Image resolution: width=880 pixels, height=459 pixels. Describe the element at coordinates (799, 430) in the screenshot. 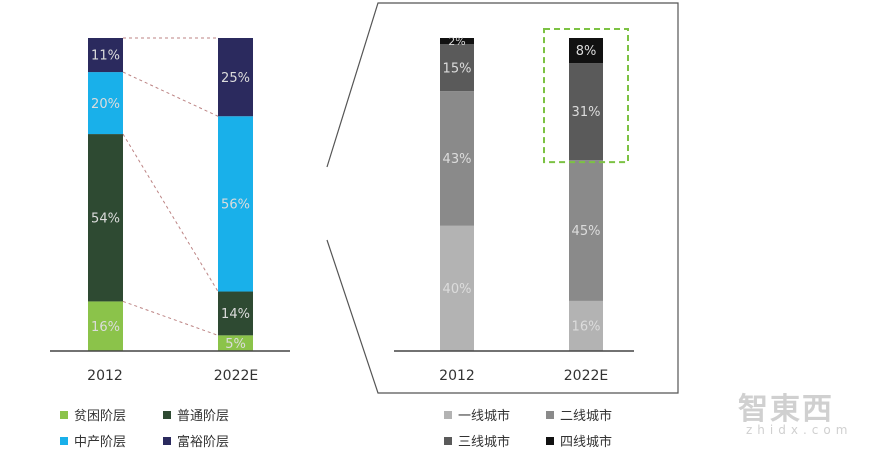

I see `watermark-subtext: zhidx.com` at that location.